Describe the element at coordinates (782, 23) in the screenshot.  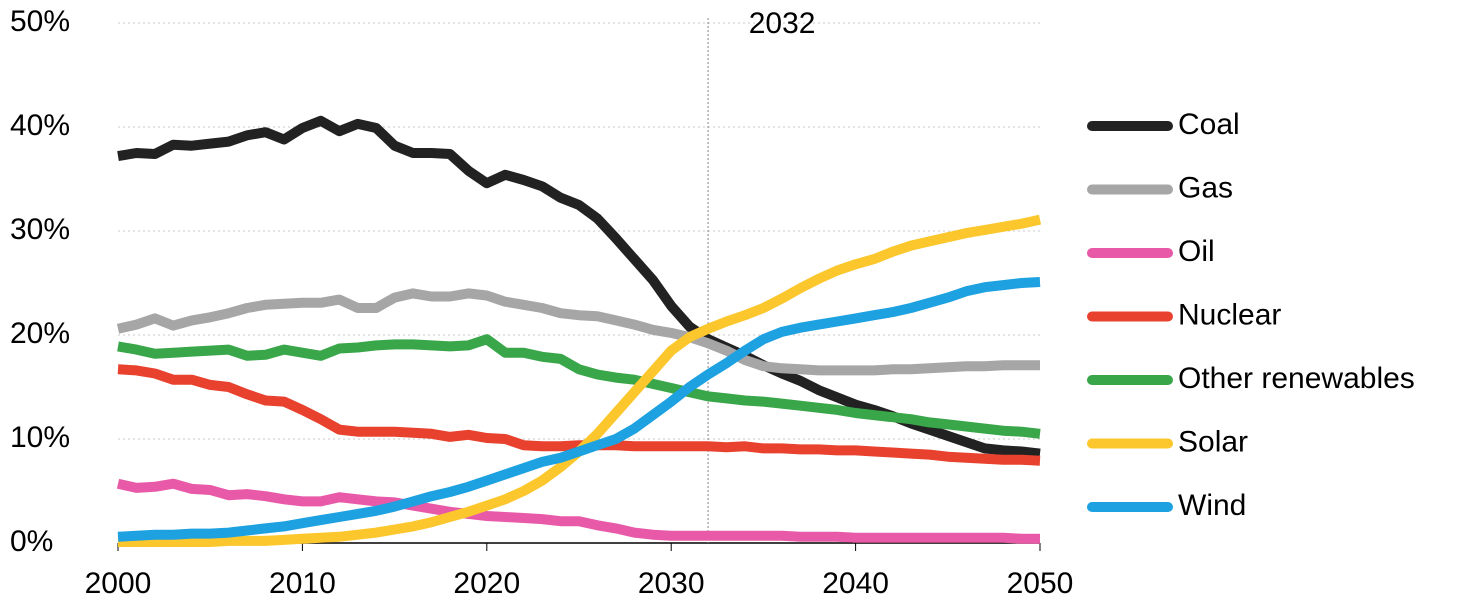
I see `reference-label: 2032` at that location.